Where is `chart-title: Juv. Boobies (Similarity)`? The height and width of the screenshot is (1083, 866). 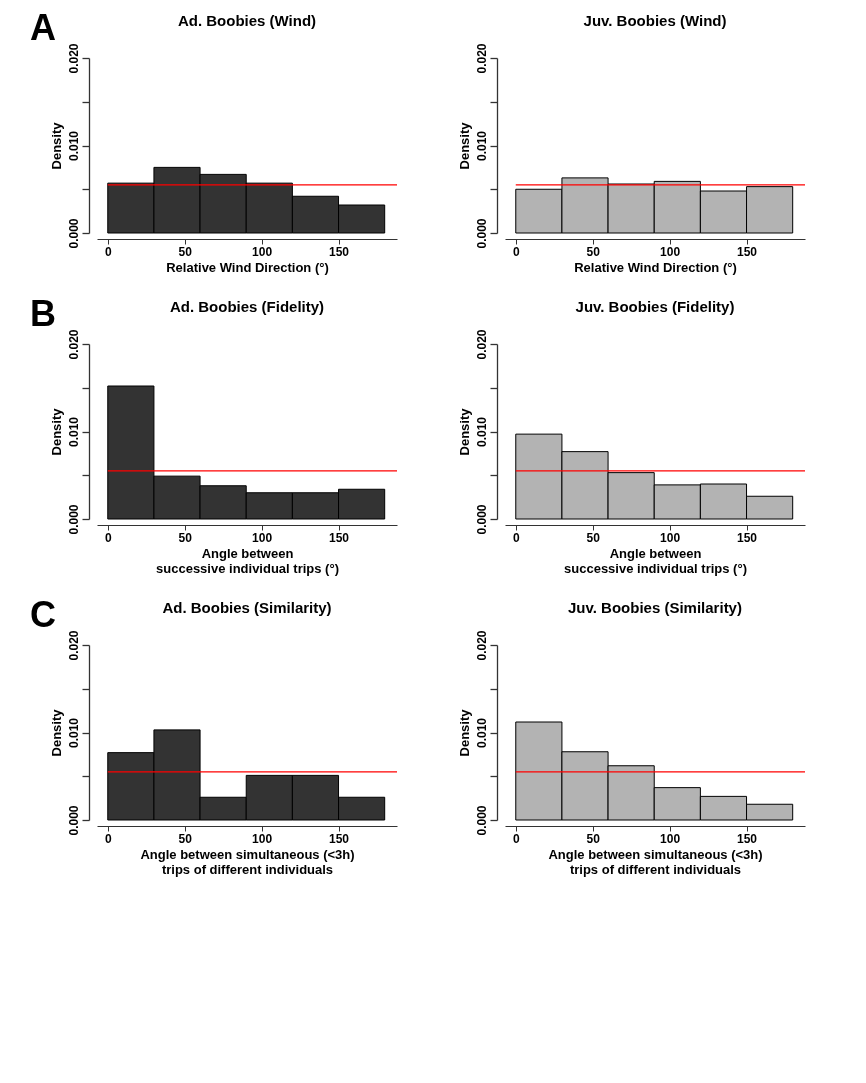 chart-title: Juv. Boobies (Similarity) is located at coordinates (655, 607).